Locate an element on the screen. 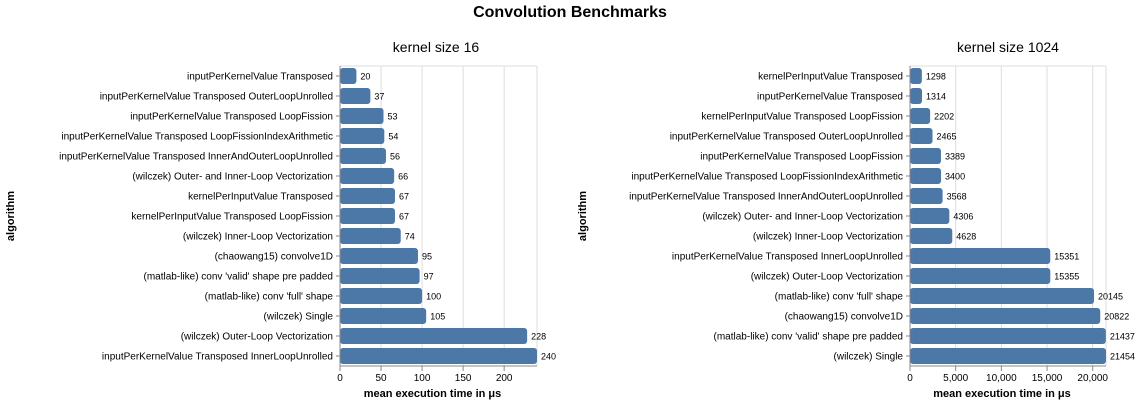 This screenshot has height=404, width=1140. data-label: 3400 is located at coordinates (955, 177).